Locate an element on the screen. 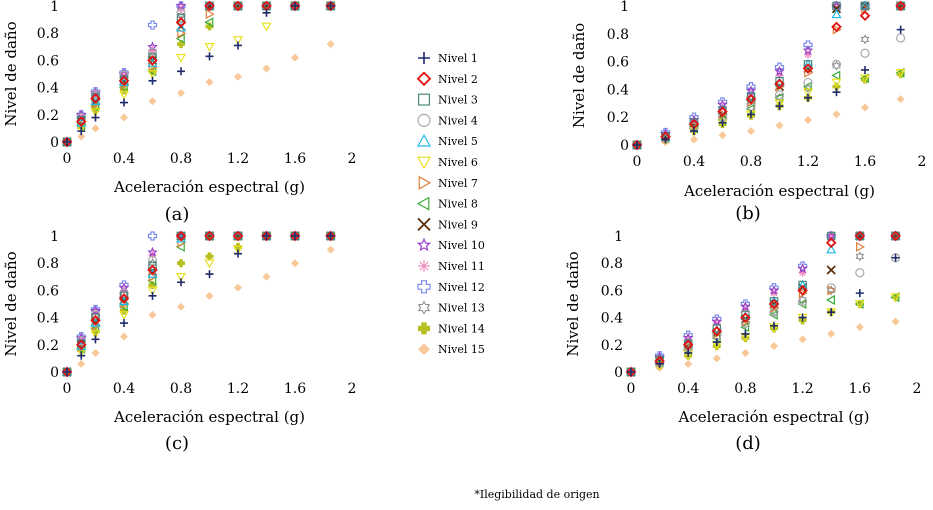 Image resolution: width=933 pixels, height=510 pixels. legend-label: Nivel 3 is located at coordinates (458, 100).